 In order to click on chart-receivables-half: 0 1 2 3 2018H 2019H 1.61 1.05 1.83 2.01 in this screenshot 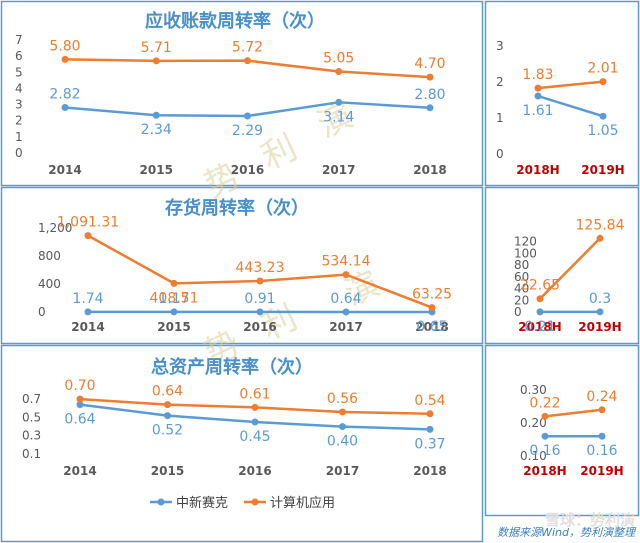, I will do `click(560, 108)`.